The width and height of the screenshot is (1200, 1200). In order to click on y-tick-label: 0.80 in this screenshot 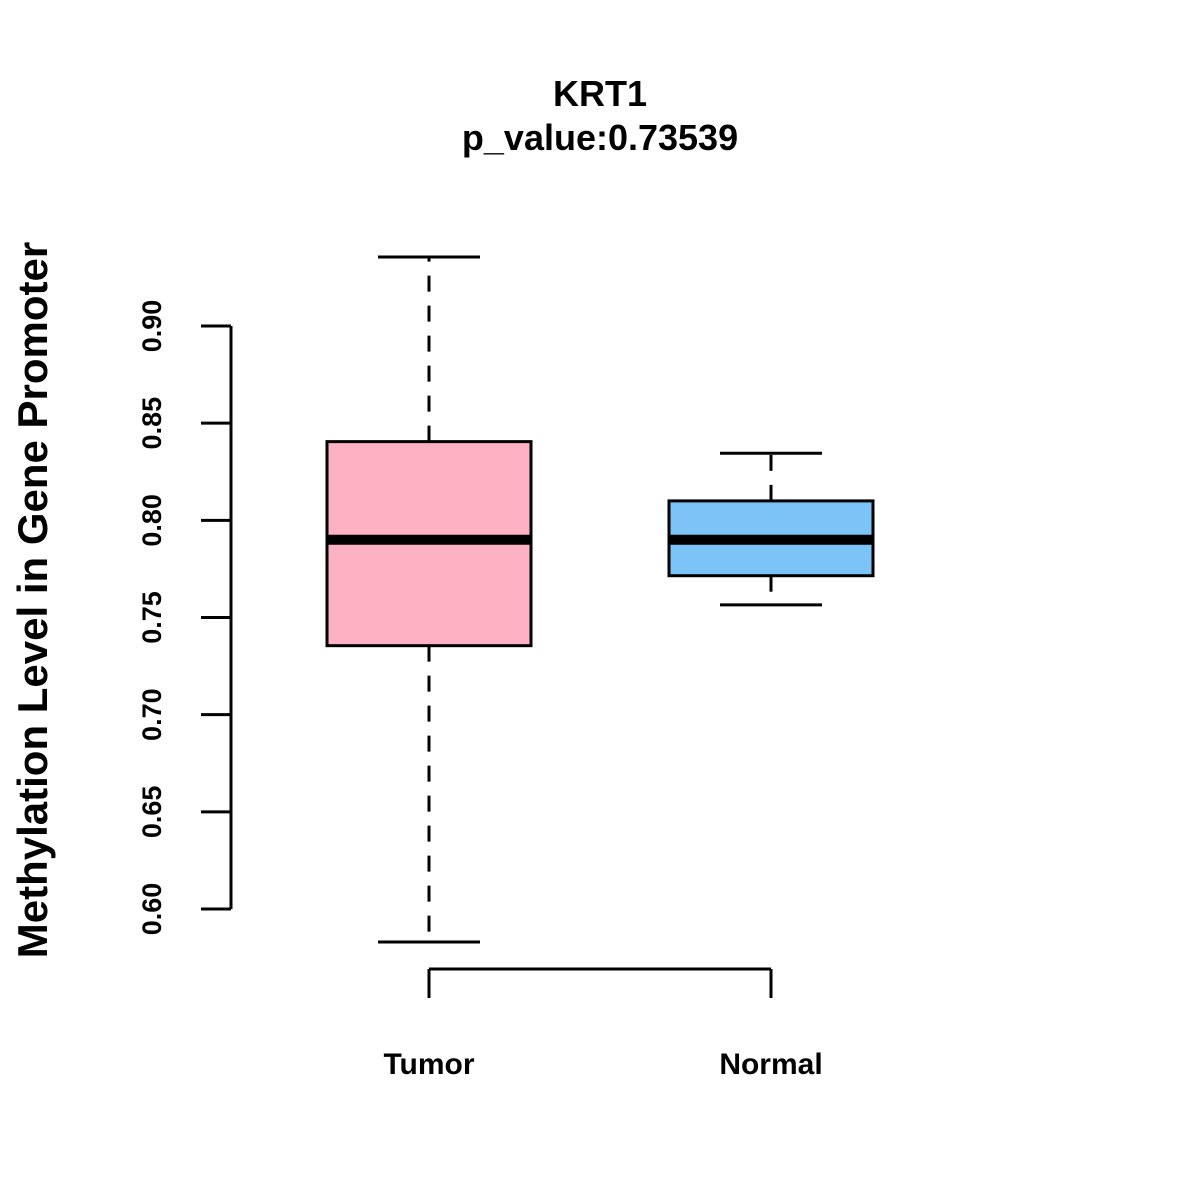, I will do `click(152, 520)`.